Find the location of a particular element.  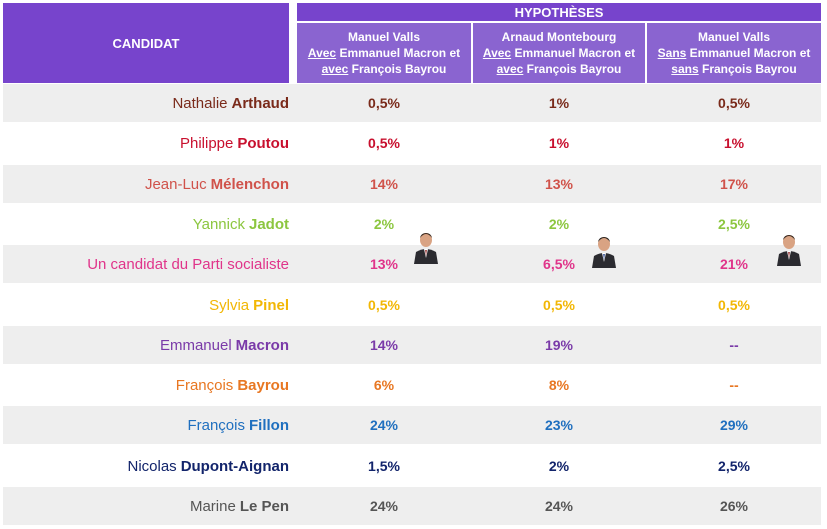

candidate-first-name: Marine is located at coordinates (212, 506).